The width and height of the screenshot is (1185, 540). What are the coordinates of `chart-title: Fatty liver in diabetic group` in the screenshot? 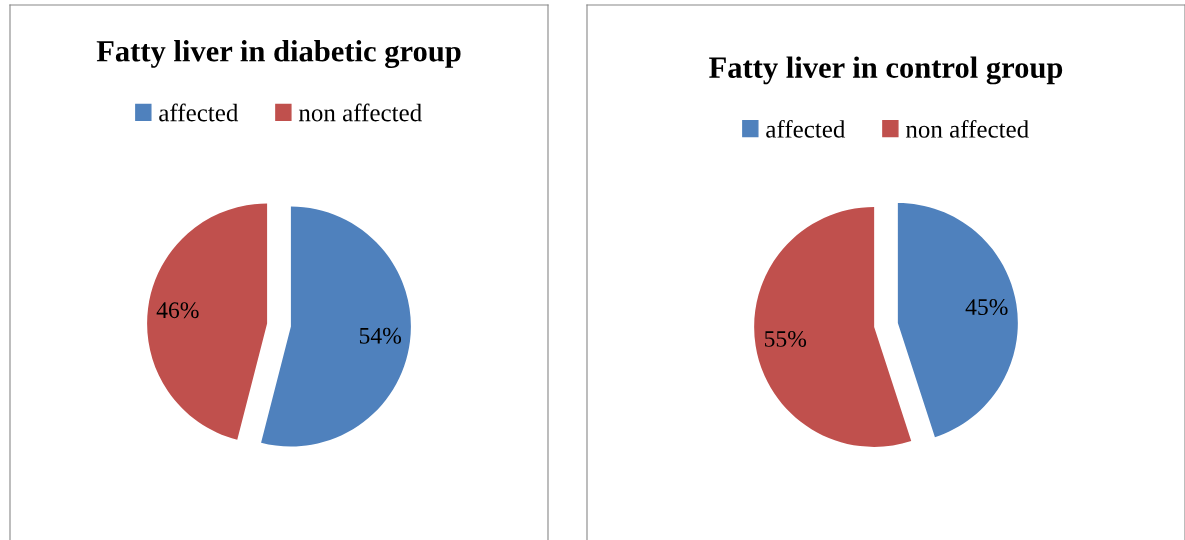 It's located at (278, 54).